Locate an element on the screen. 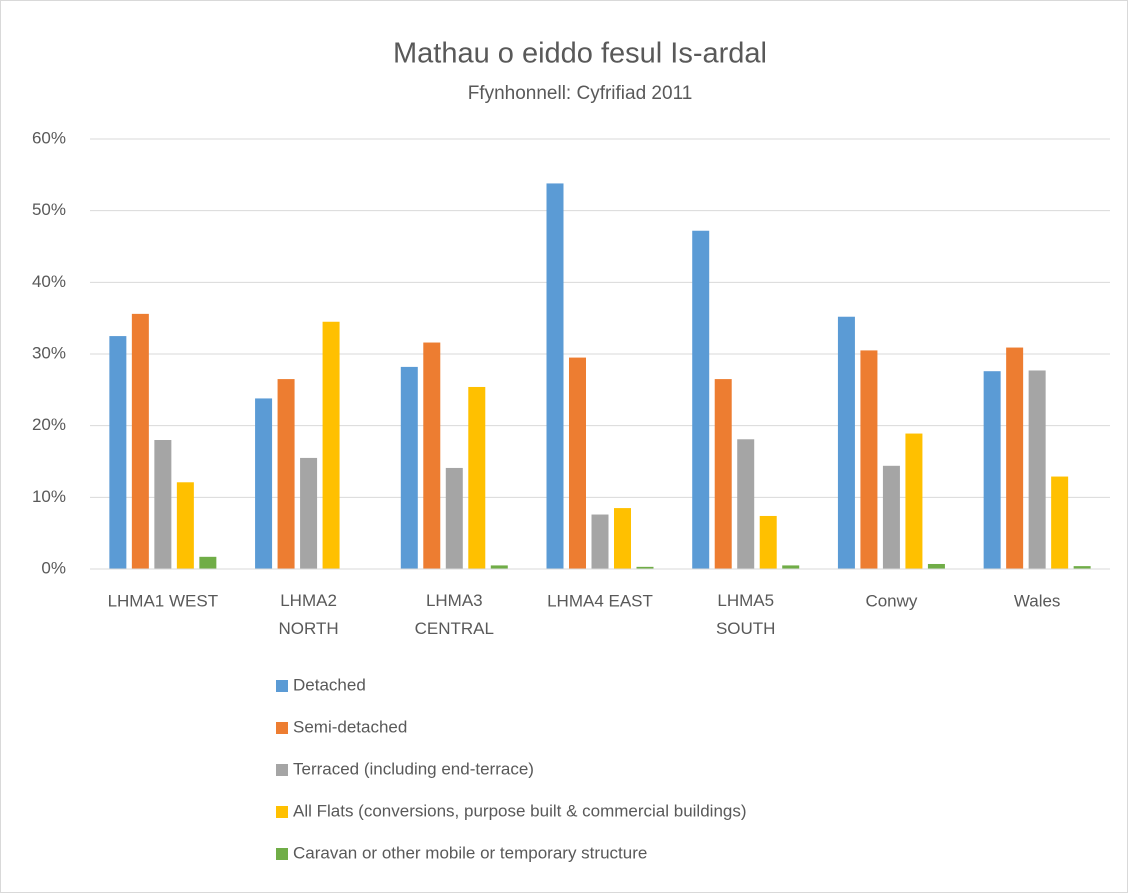 The image size is (1128, 893). legend-label: Terraced (including end-terrace) is located at coordinates (413, 768).